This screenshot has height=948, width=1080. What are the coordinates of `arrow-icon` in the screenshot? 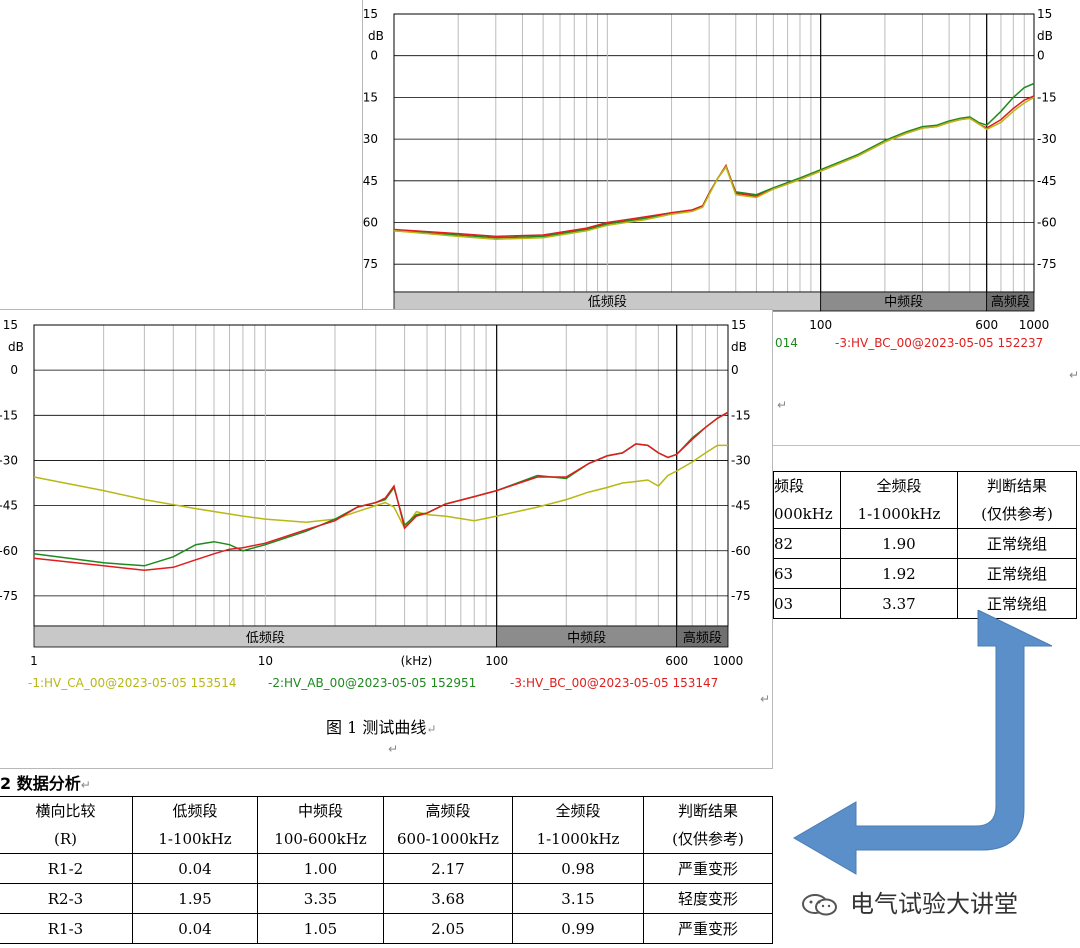 It's located at (923, 742).